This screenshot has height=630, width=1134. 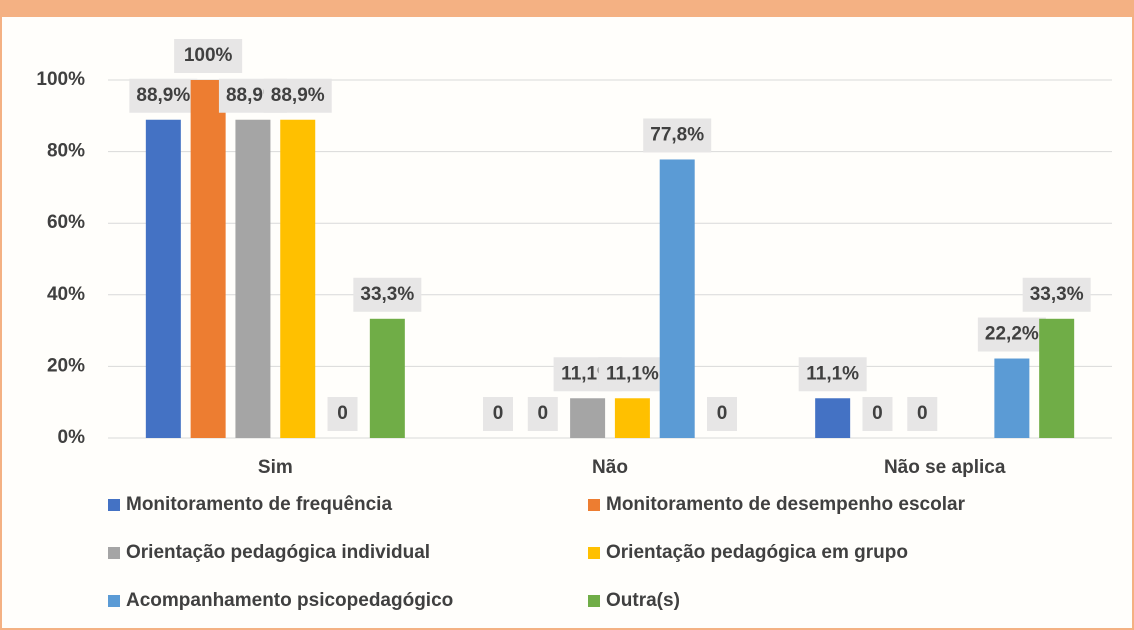 What do you see at coordinates (610, 467) in the screenshot?
I see `x-tick-label: Não` at bounding box center [610, 467].